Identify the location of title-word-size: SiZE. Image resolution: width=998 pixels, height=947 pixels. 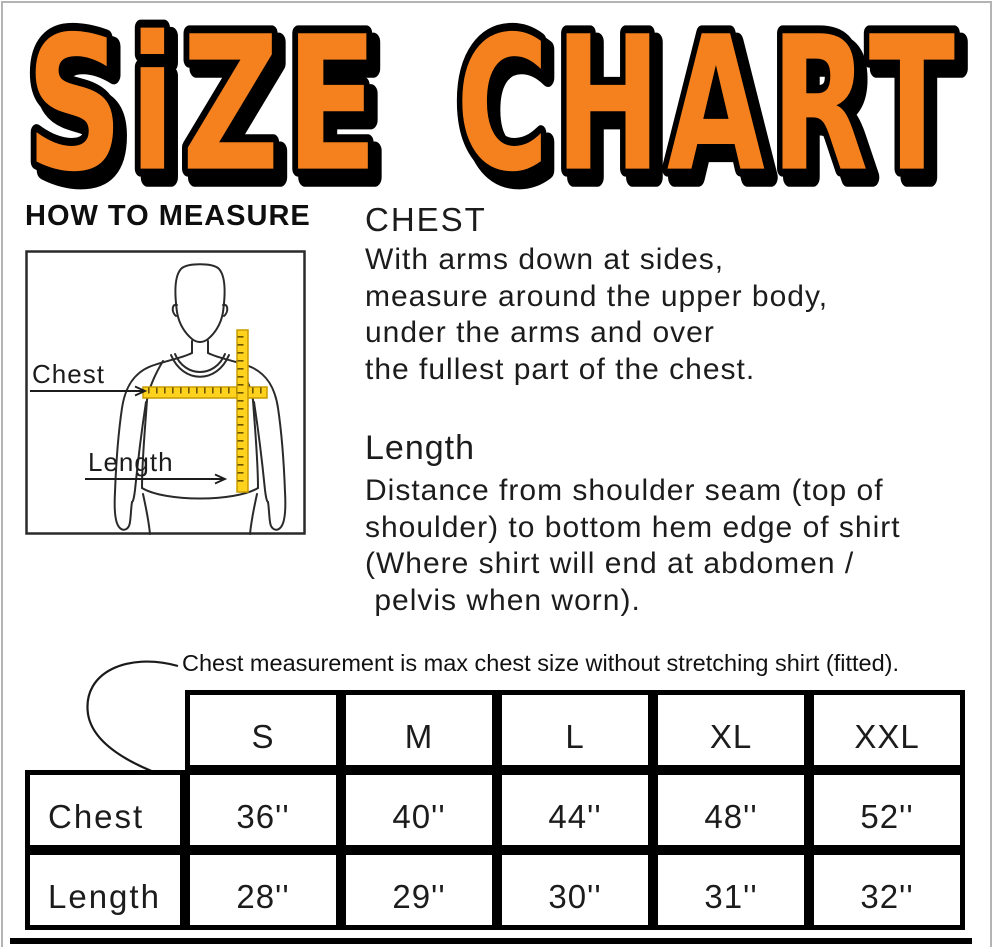
(205, 106).